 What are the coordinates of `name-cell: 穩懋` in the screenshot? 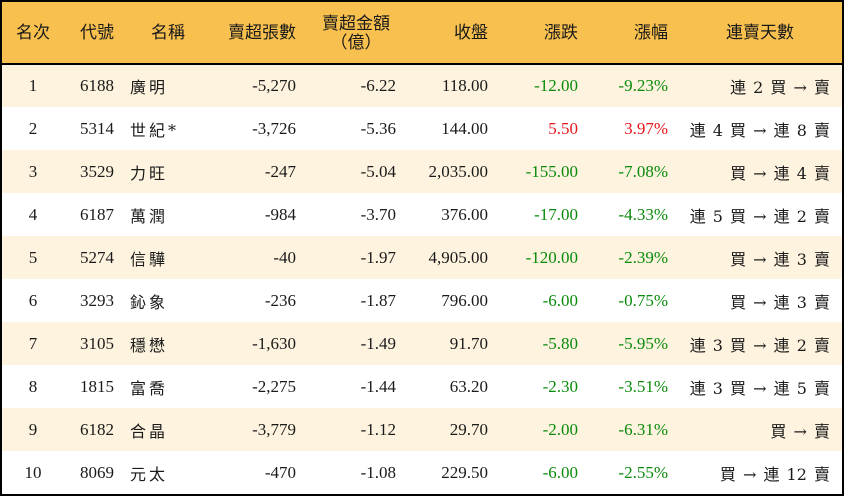 It's located at (149, 345).